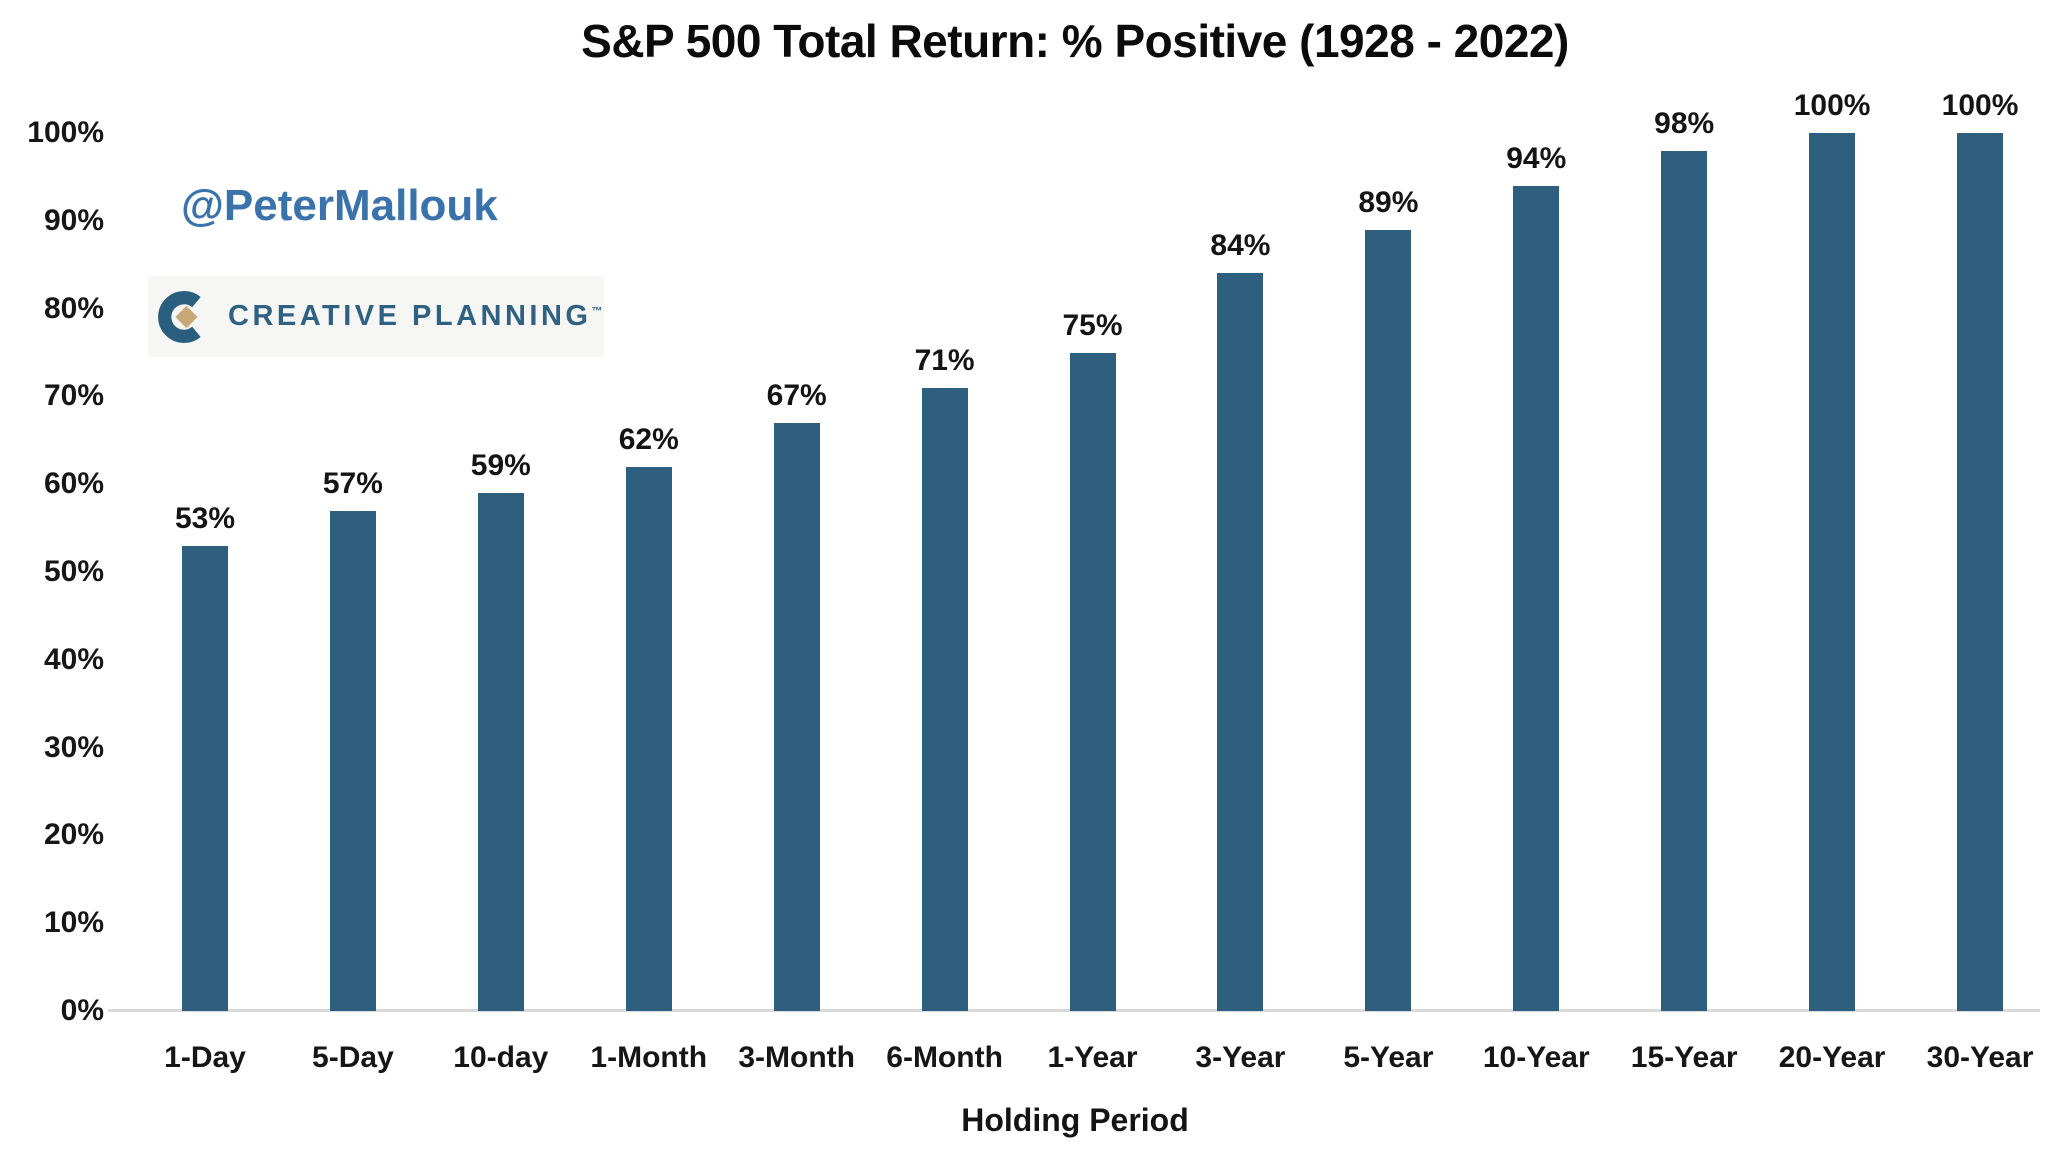  What do you see at coordinates (73, 484) in the screenshot?
I see `y-axis-tick-label: 60%` at bounding box center [73, 484].